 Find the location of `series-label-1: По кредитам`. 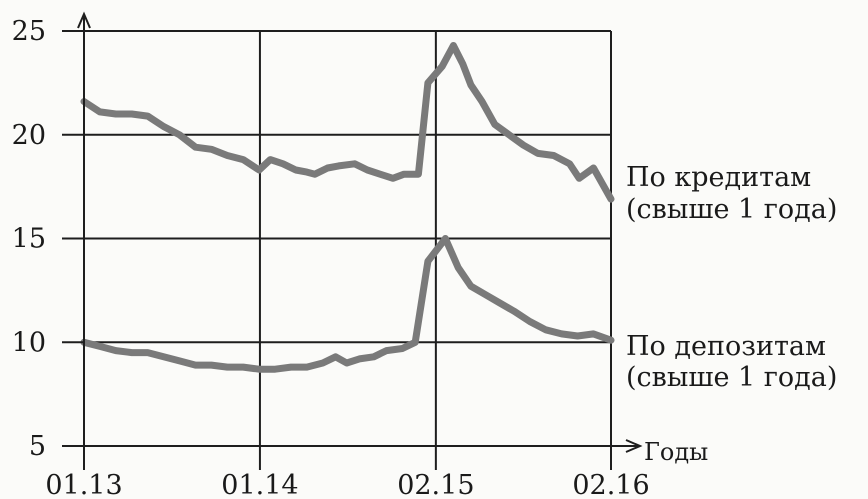

series-label-1: По кредитам is located at coordinates (718, 177).